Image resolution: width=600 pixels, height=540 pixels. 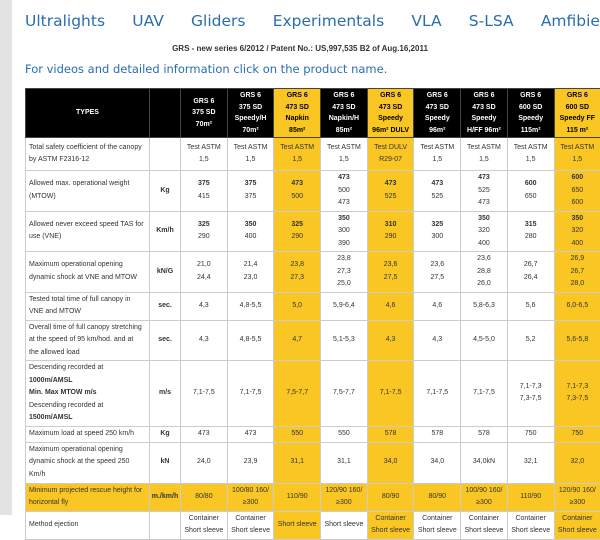 I want to click on cell-value: 27,5, so click(x=437, y=277).